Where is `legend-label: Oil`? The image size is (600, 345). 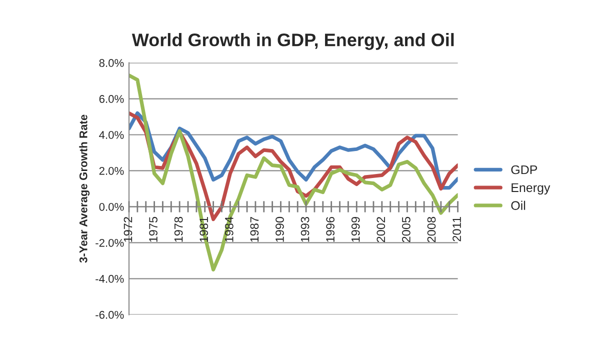
legend-label: Oil is located at coordinates (518, 205).